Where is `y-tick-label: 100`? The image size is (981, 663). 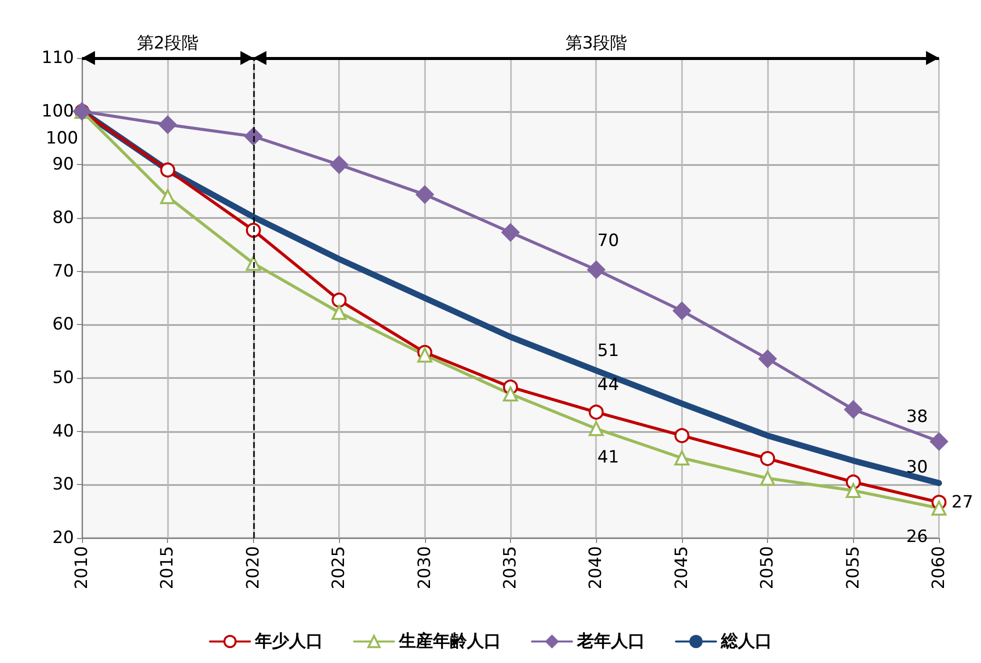 y-tick-label: 100 is located at coordinates (58, 111).